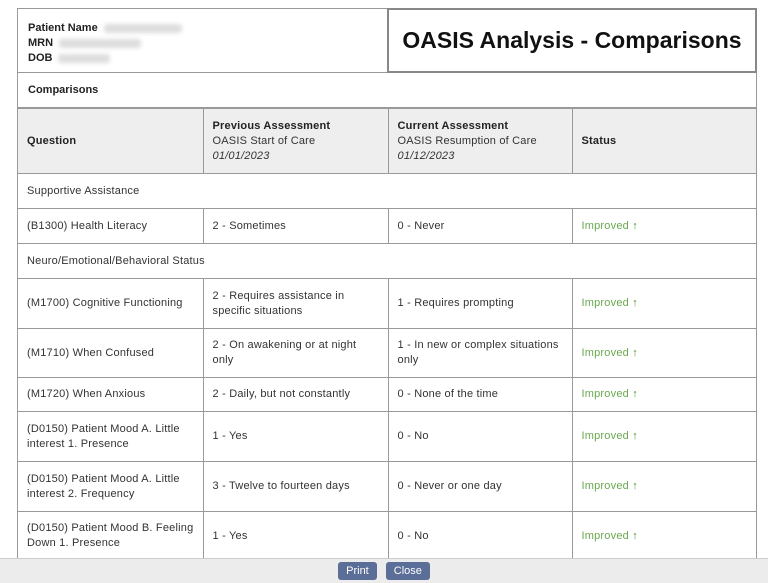 The image size is (768, 583). I want to click on current-cell: 0 - Never or one day, so click(480, 486).